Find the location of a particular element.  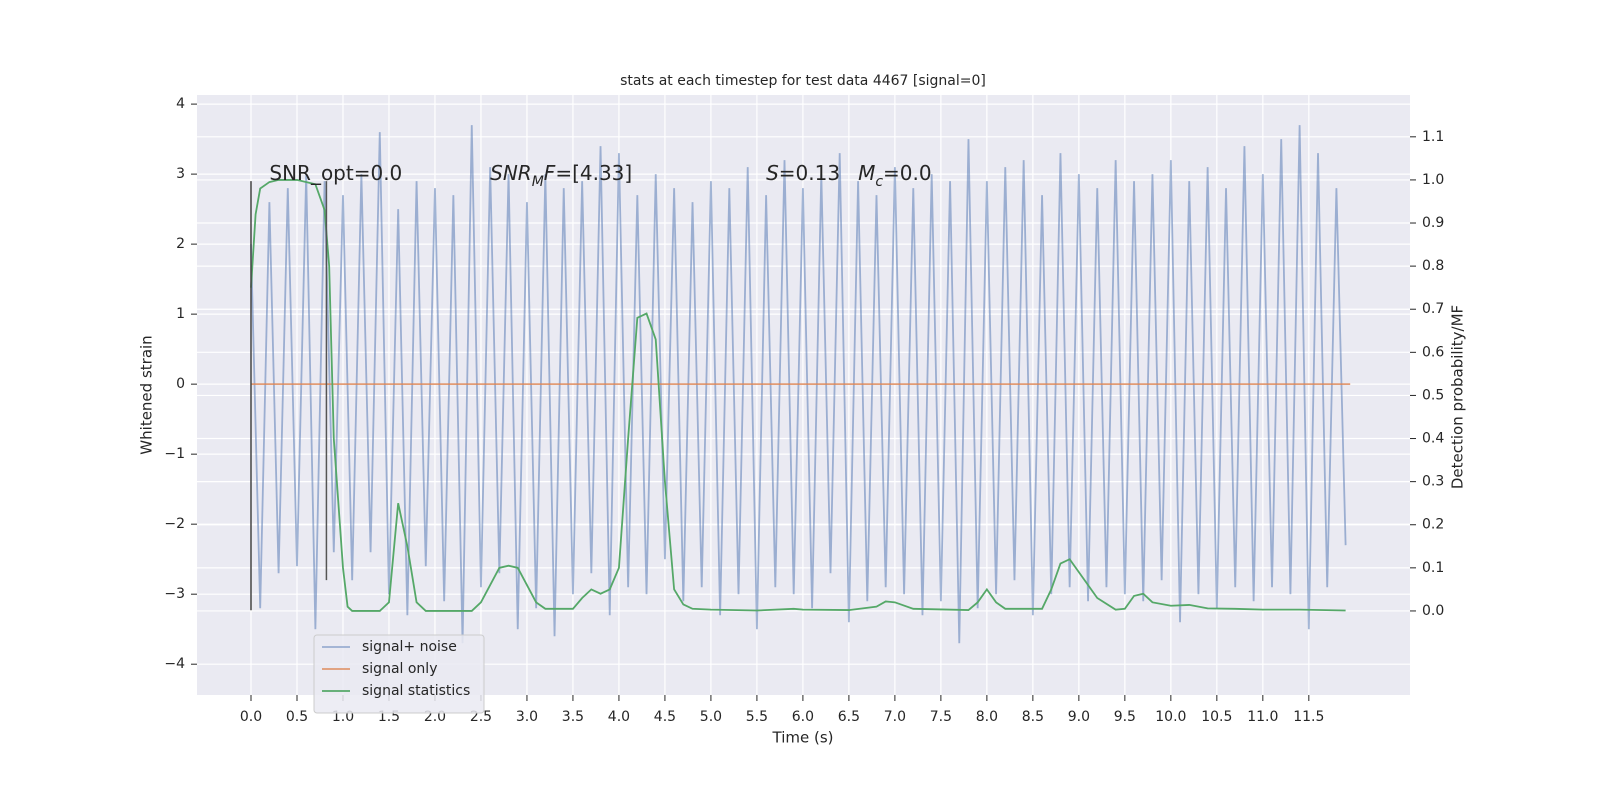

x-tick-label: 5.0 is located at coordinates (711, 717).